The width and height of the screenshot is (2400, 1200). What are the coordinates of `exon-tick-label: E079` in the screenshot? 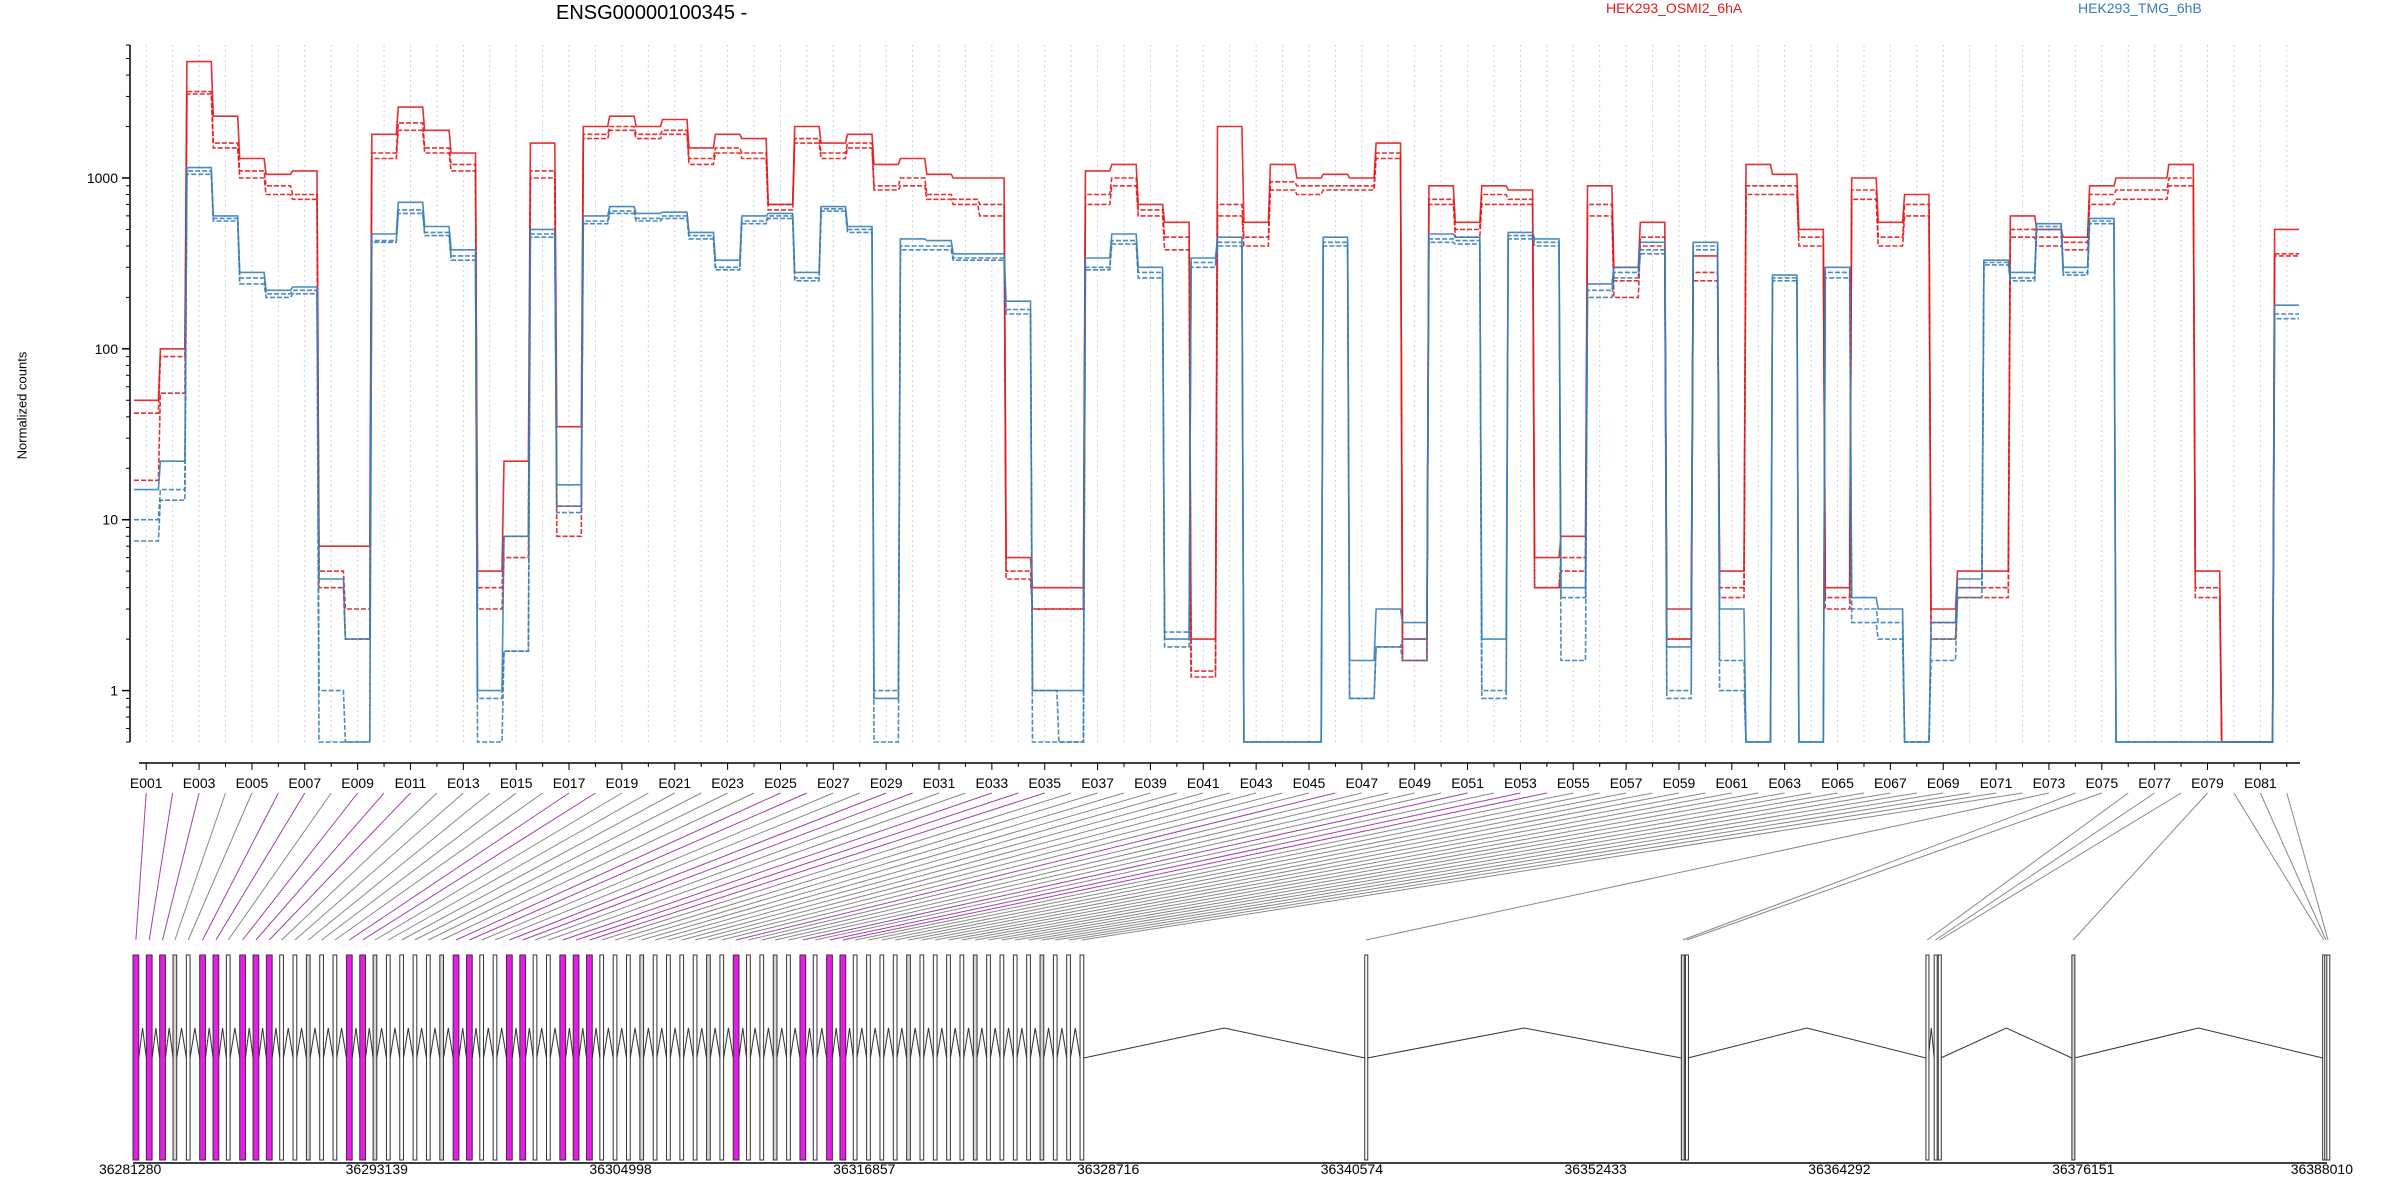 It's located at (2207, 783).